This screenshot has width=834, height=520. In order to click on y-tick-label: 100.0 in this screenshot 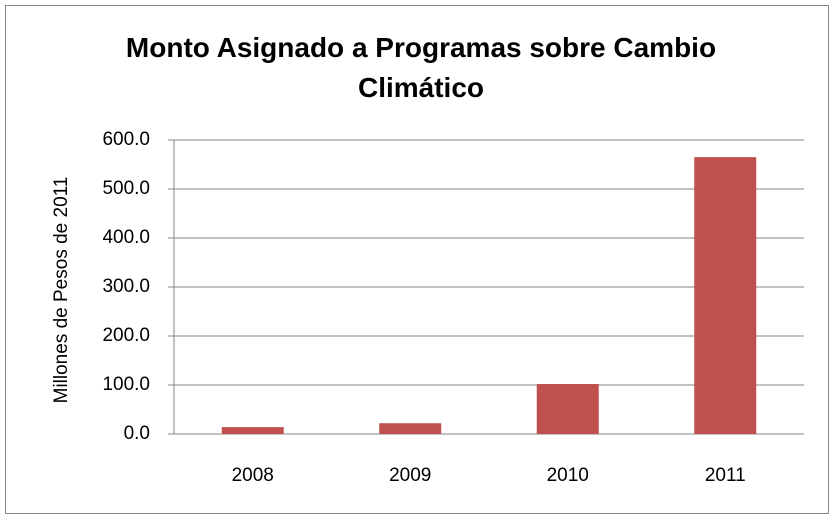, I will do `click(126, 384)`.